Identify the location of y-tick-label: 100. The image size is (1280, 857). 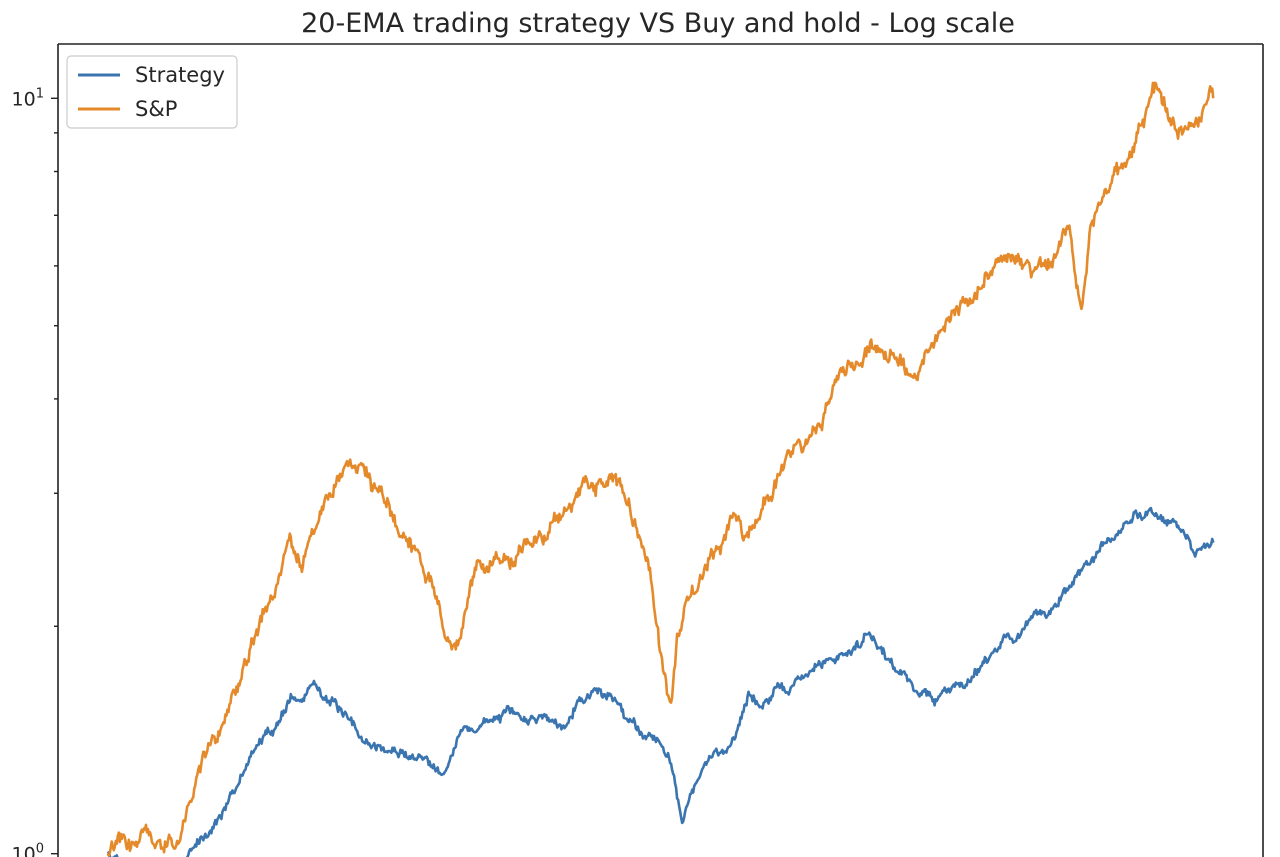
(28, 849).